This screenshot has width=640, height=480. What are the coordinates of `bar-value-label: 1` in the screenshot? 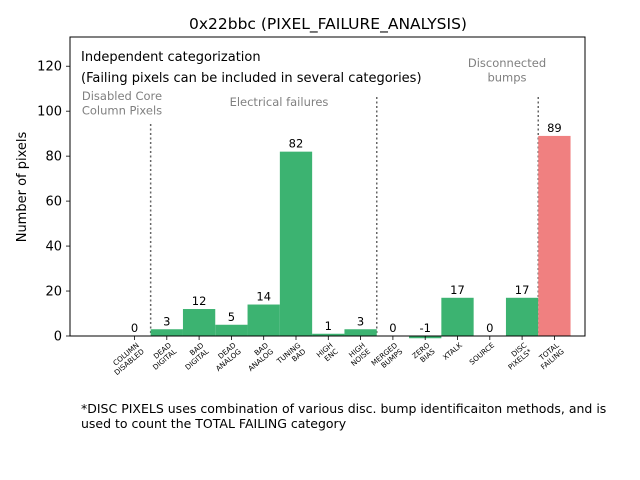 It's located at (328, 326).